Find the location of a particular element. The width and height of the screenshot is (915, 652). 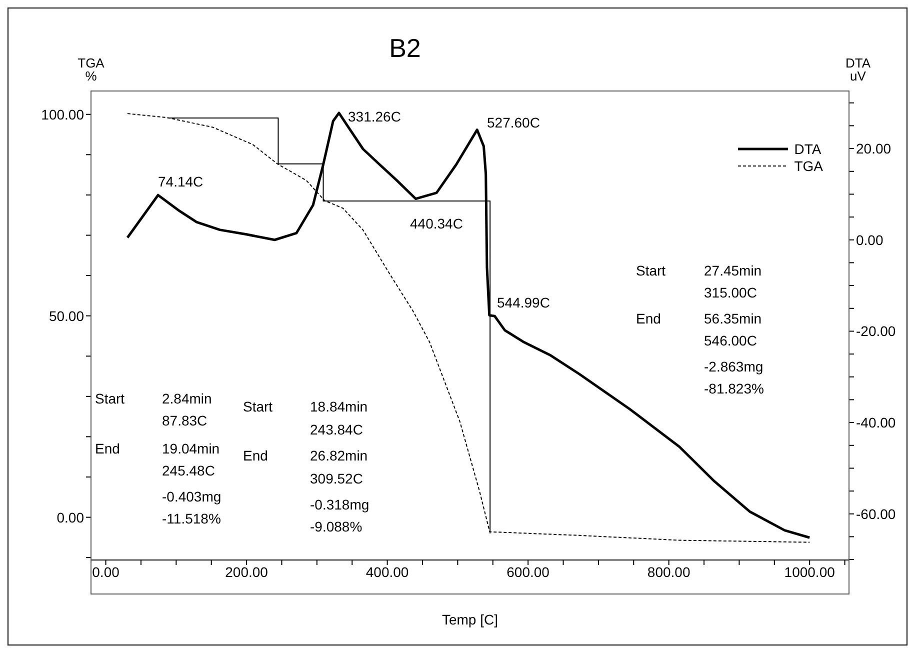

annotation: 331.26C is located at coordinates (374, 116).